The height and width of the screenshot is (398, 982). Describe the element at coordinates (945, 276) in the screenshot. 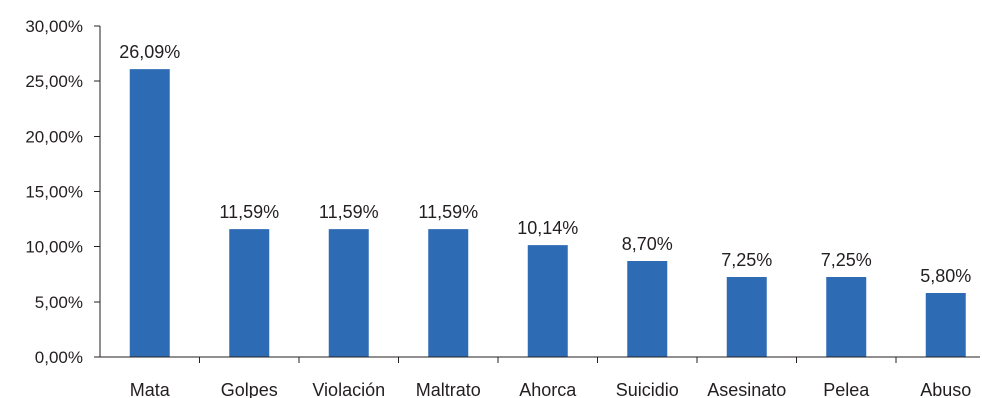

I see `data-label: 5,80%` at that location.